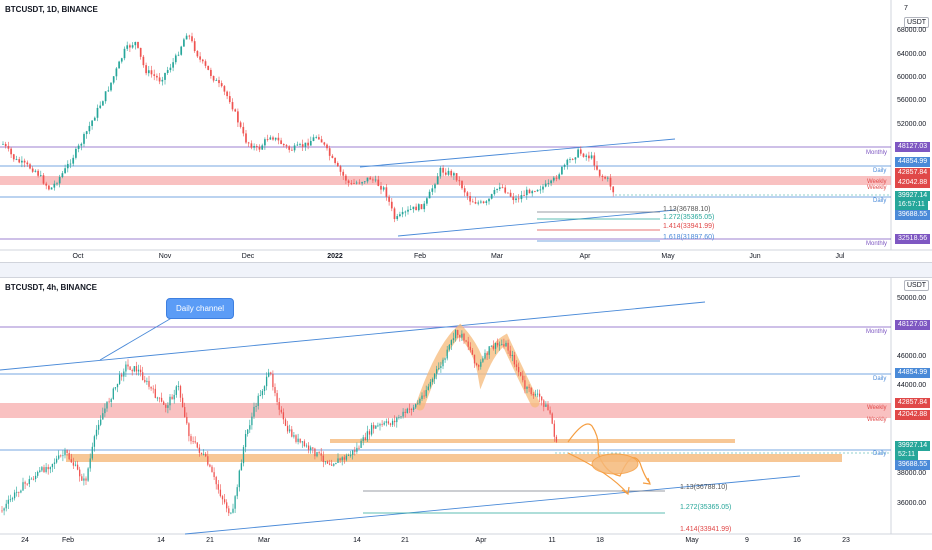  Describe the element at coordinates (912, 356) in the screenshot. I see `price-tick: 46000.00` at that location.